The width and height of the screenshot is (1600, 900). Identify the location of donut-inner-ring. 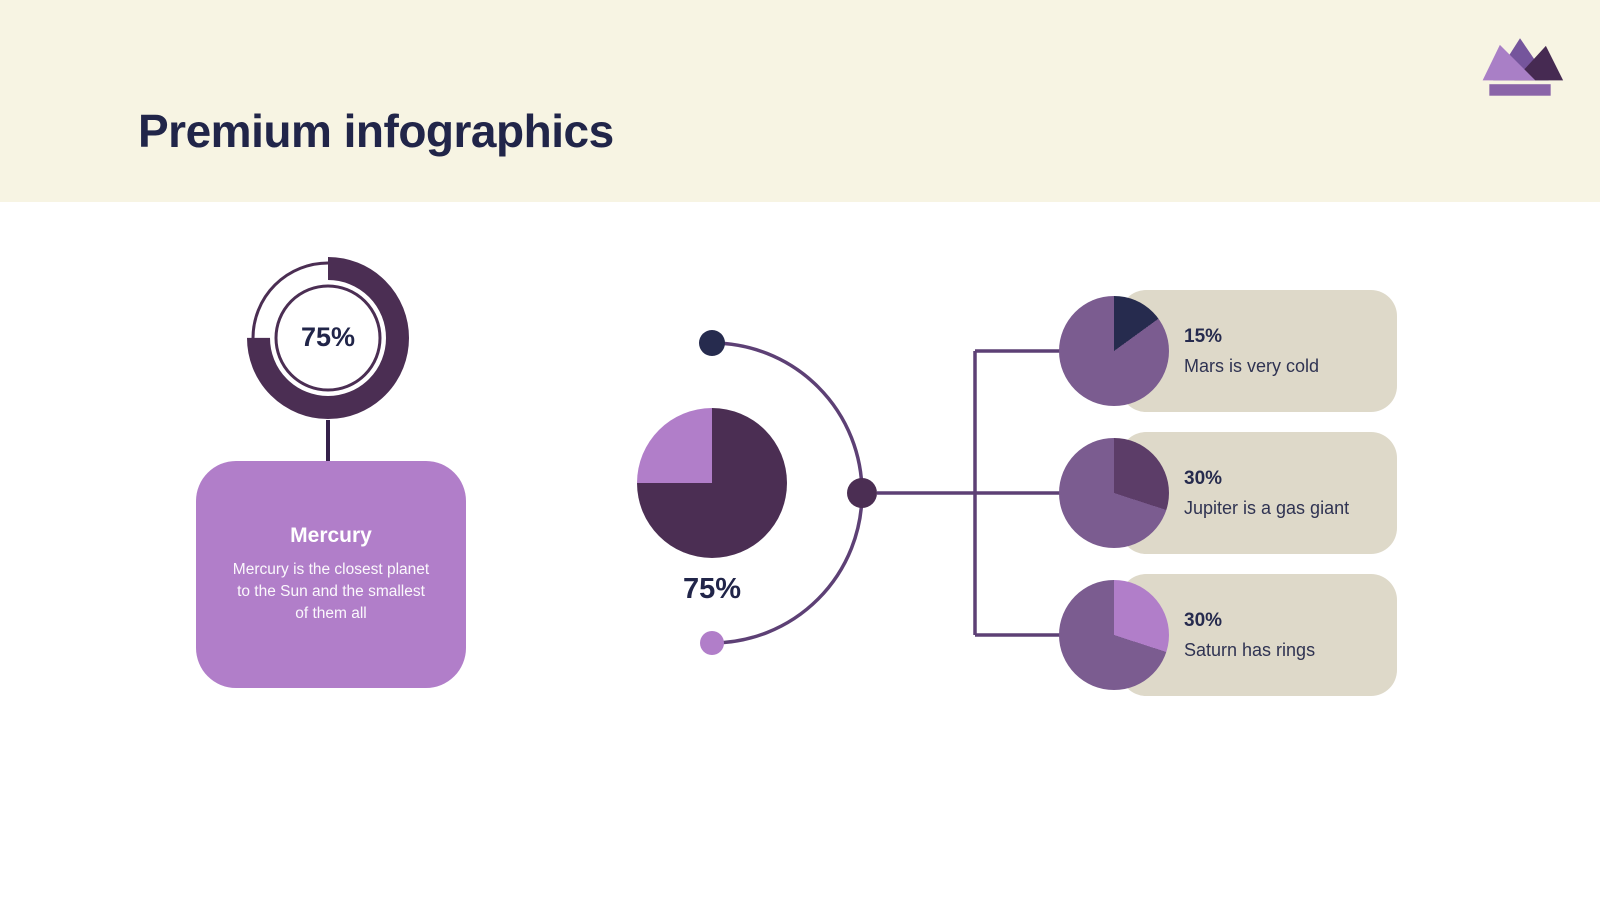
(328, 338).